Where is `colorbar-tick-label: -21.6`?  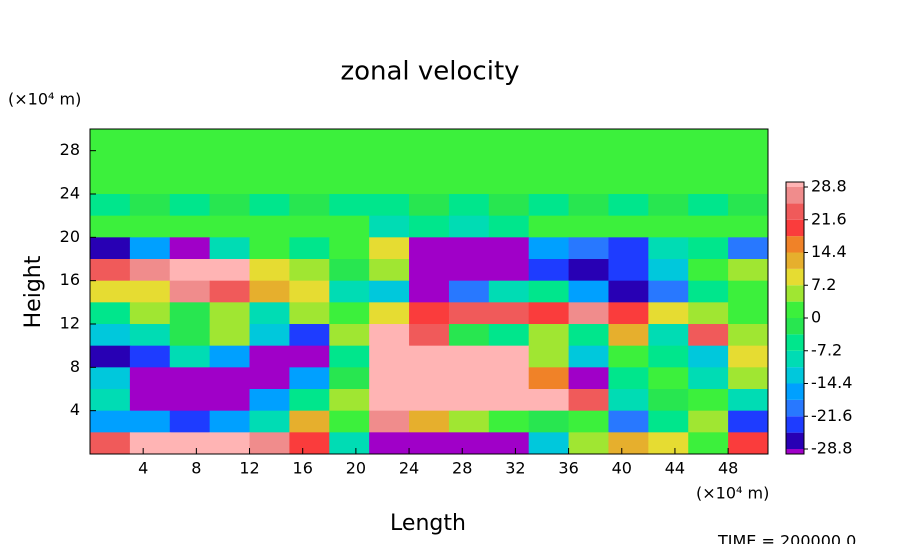 colorbar-tick-label: -21.6 is located at coordinates (831, 415).